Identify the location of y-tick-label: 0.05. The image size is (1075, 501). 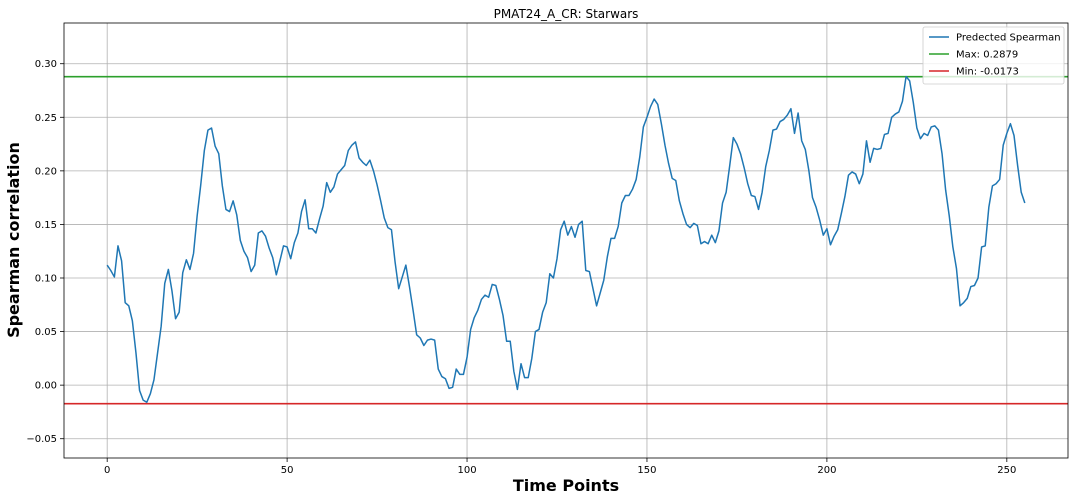
(46, 332).